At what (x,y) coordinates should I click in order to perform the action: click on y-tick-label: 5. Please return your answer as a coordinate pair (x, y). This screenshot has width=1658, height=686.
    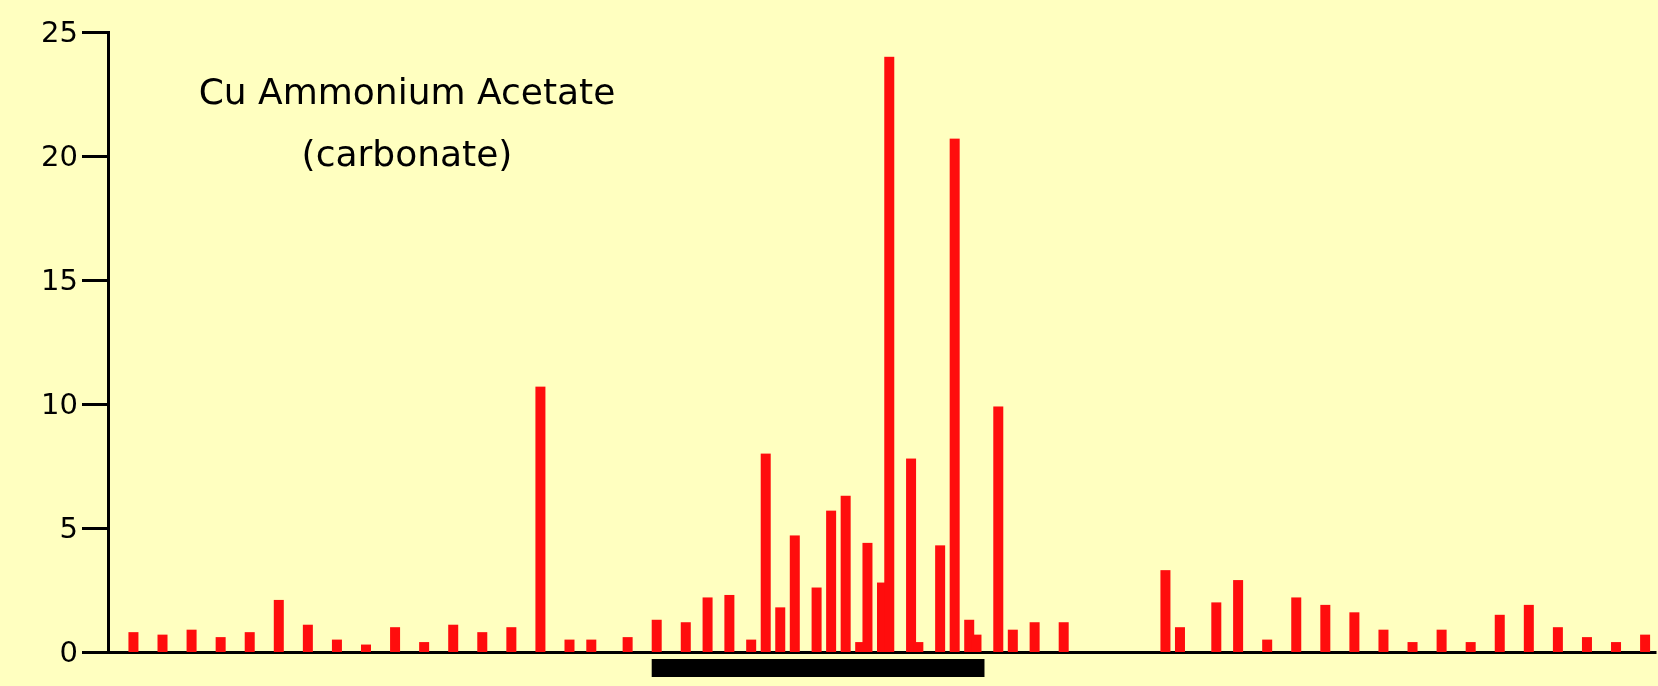
    Looking at the image, I should click on (68, 527).